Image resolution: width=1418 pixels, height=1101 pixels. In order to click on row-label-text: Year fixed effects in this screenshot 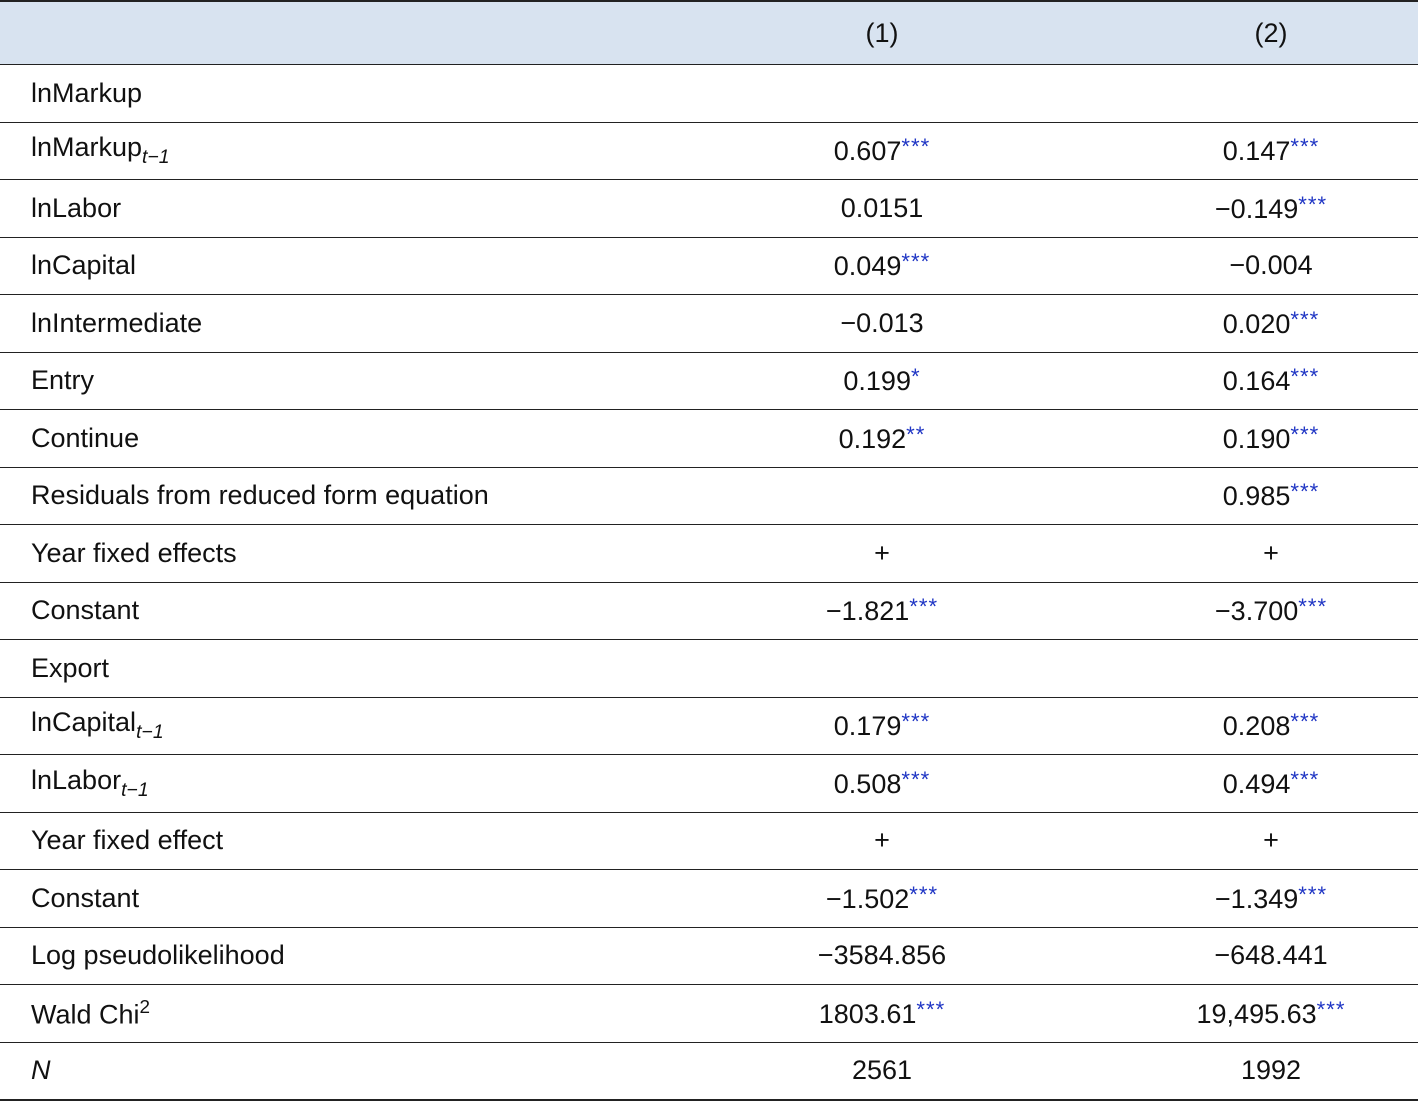, I will do `click(134, 552)`.